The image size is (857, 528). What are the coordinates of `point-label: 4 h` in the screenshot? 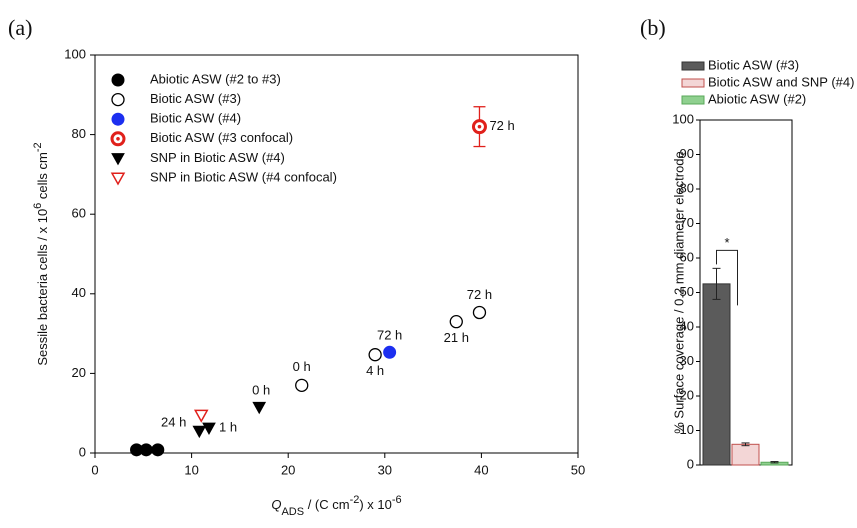 It's located at (375, 370).